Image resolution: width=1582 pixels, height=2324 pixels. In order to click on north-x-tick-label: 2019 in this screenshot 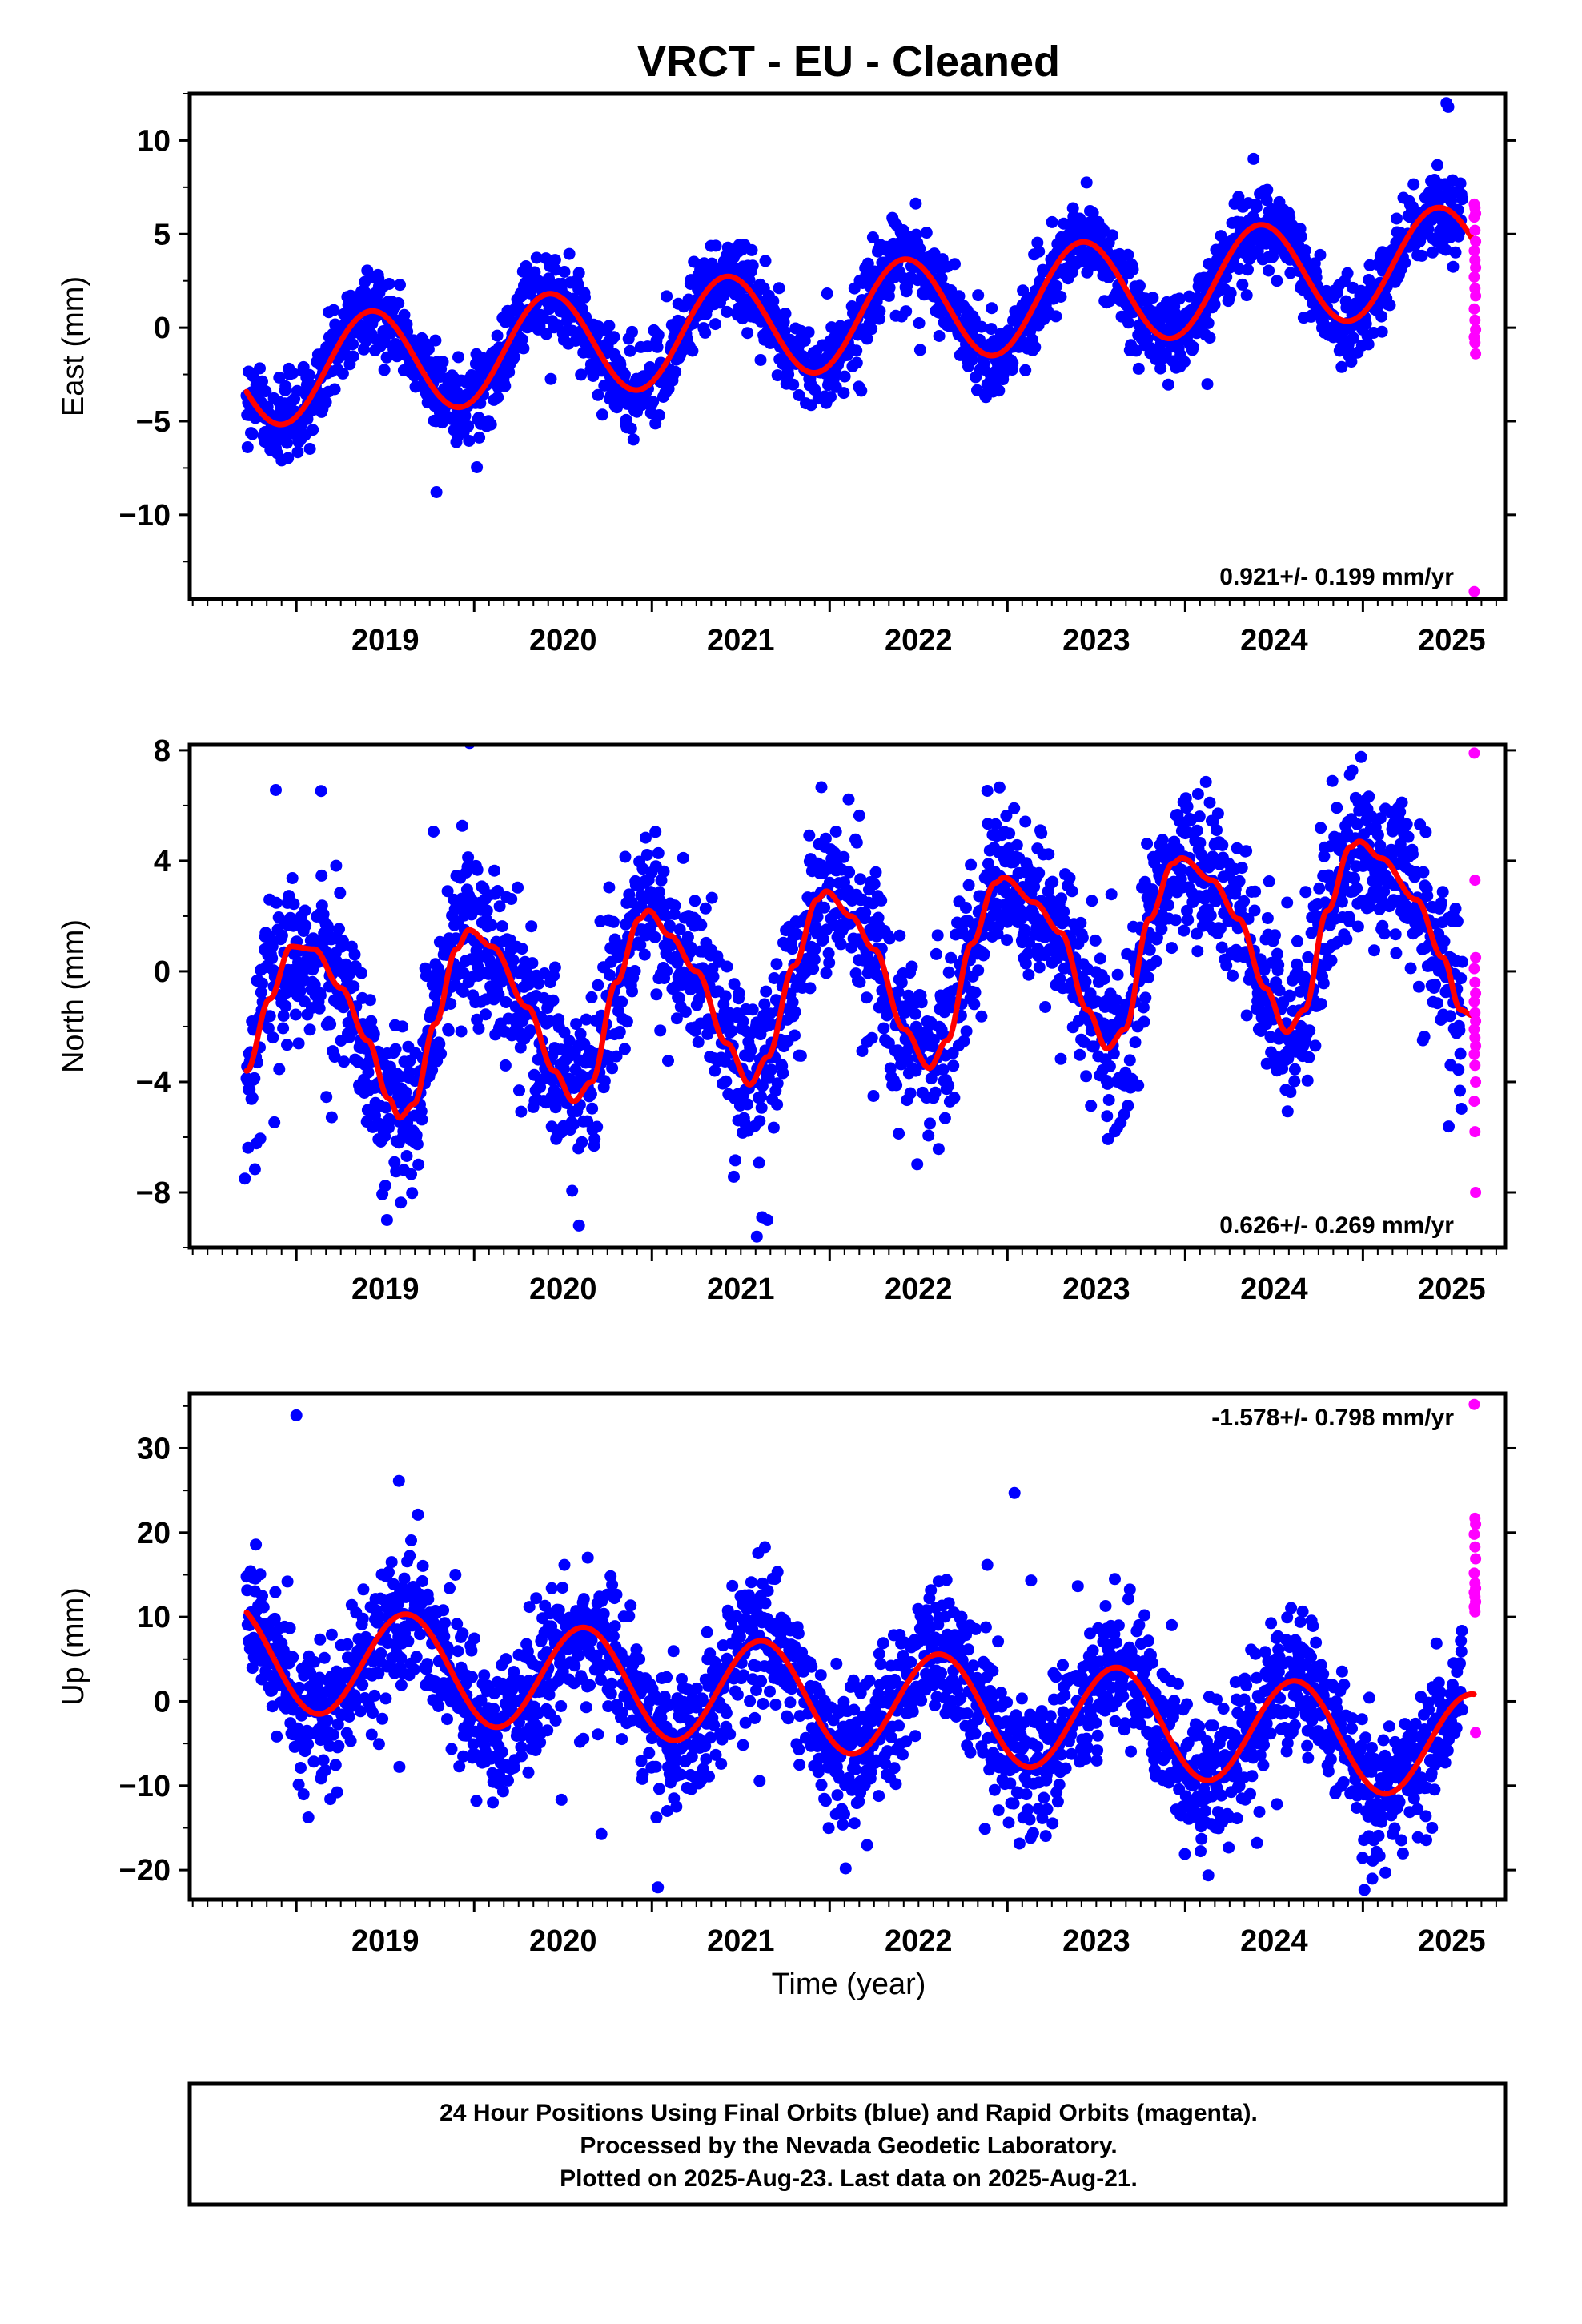, I will do `click(385, 1289)`.